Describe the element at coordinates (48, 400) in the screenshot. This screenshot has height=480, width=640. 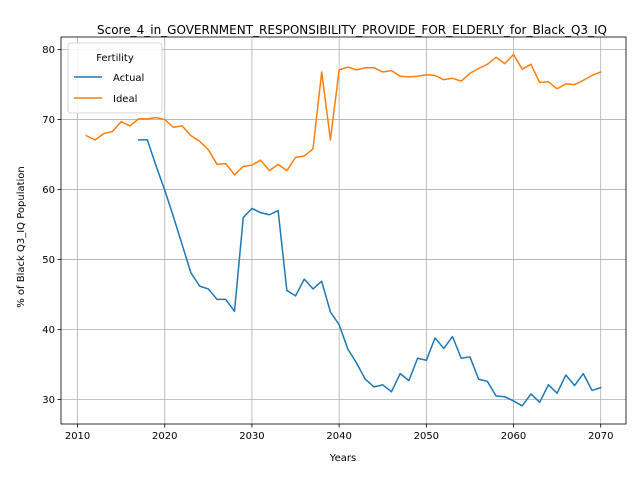
I see `y-tick-label: 30` at that location.